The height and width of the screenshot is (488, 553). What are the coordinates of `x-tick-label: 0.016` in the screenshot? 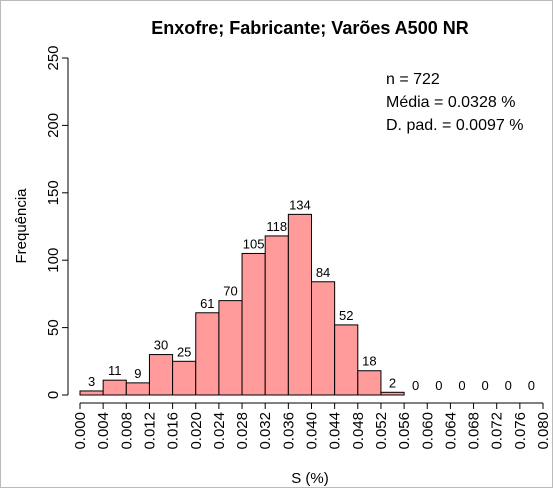 It's located at (173, 431).